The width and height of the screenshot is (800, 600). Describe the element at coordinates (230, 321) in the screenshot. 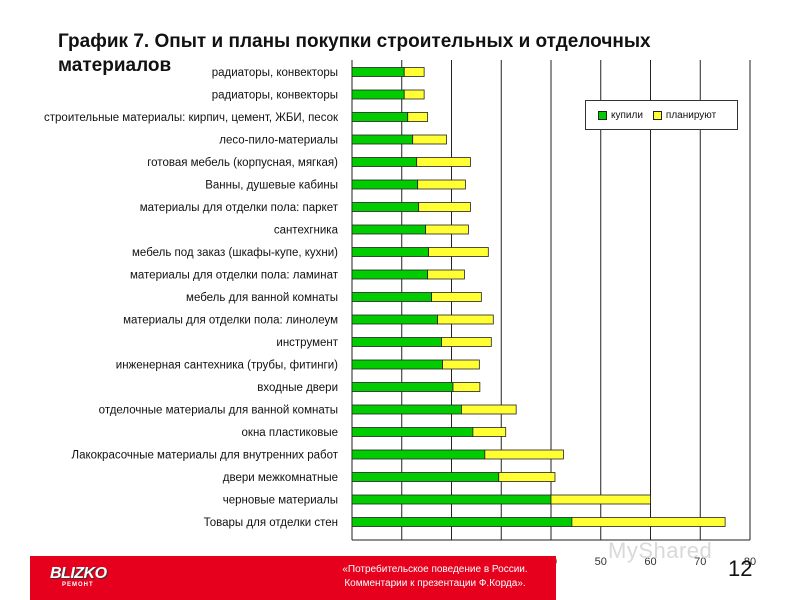

I see `category-label: материалы для отделки пола: линолеум` at that location.